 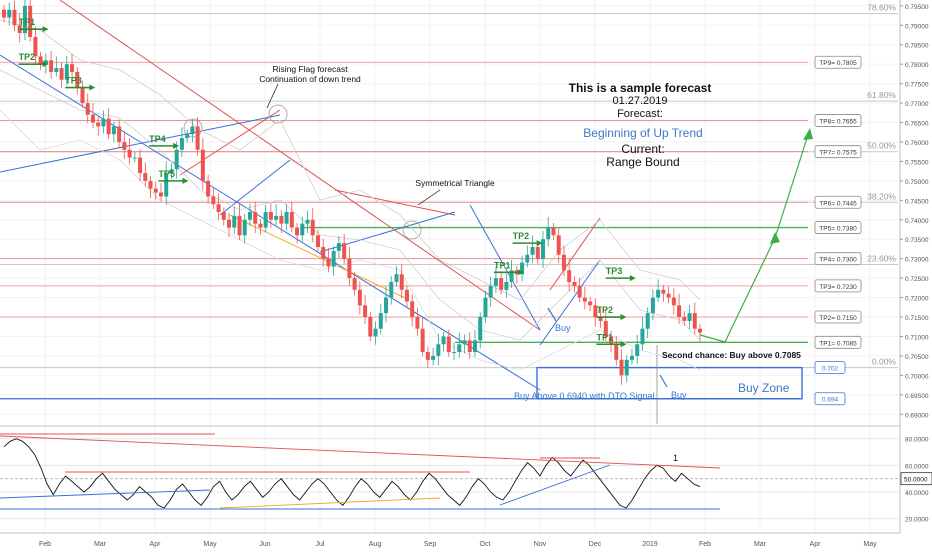 I want to click on x-tick-label: Nov, so click(x=540, y=544).